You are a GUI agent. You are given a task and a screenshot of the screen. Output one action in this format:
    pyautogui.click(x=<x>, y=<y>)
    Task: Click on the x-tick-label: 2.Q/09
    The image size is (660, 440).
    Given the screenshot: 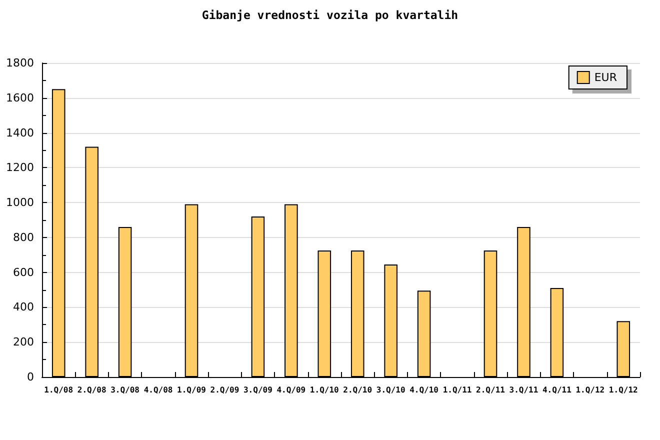 What is the action you would take?
    pyautogui.click(x=225, y=390)
    